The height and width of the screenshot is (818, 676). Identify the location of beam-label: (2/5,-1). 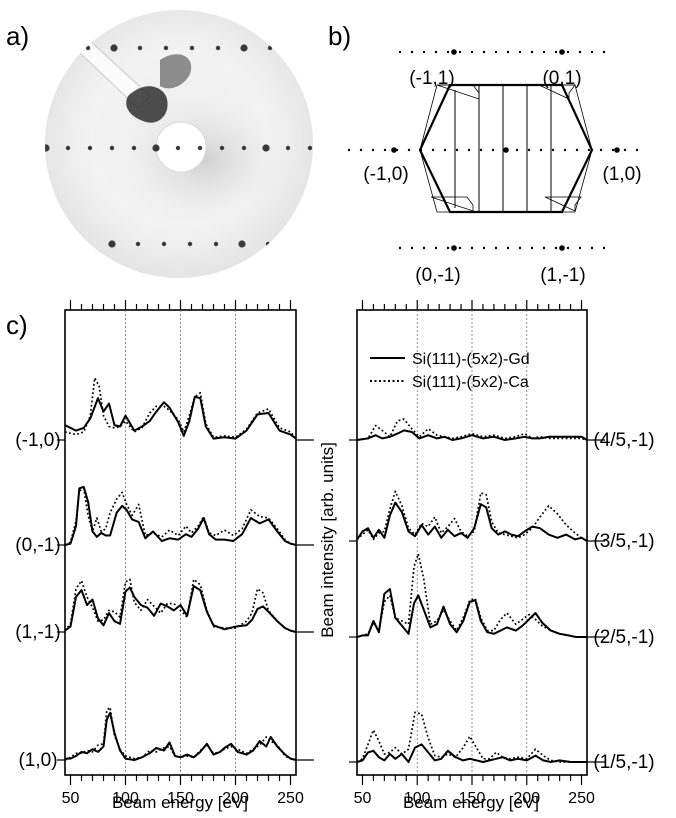
(623, 637).